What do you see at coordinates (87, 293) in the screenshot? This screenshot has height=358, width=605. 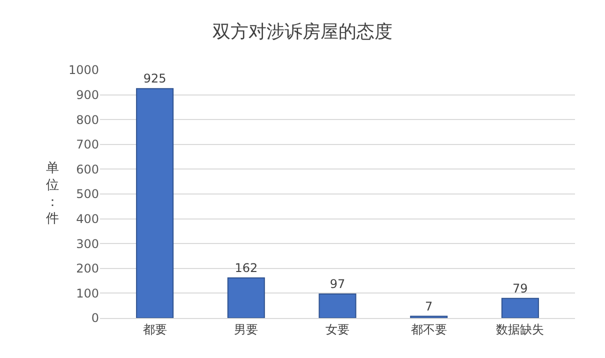 I see `y-tick-label: 100` at bounding box center [87, 293].